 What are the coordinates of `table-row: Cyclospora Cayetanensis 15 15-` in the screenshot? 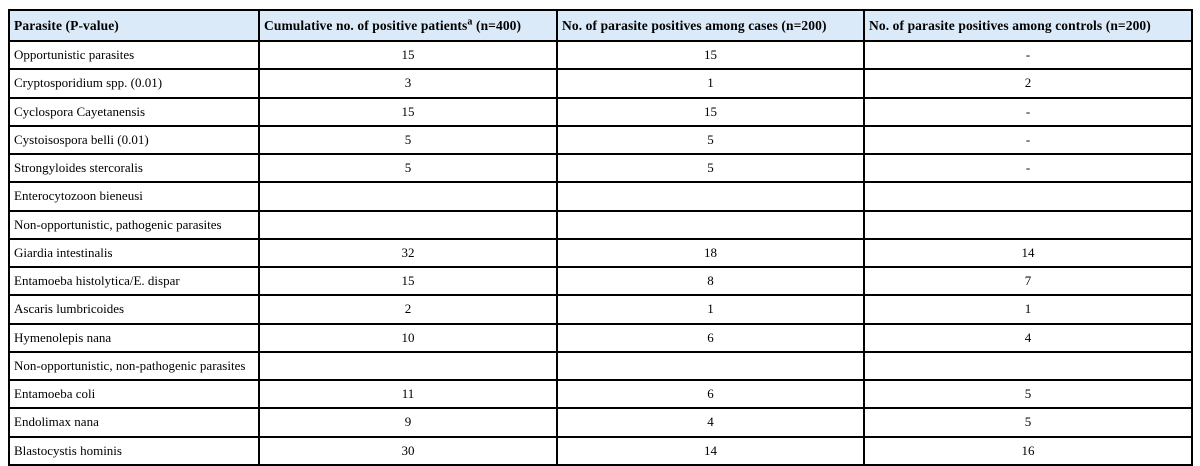 It's located at (600, 111).